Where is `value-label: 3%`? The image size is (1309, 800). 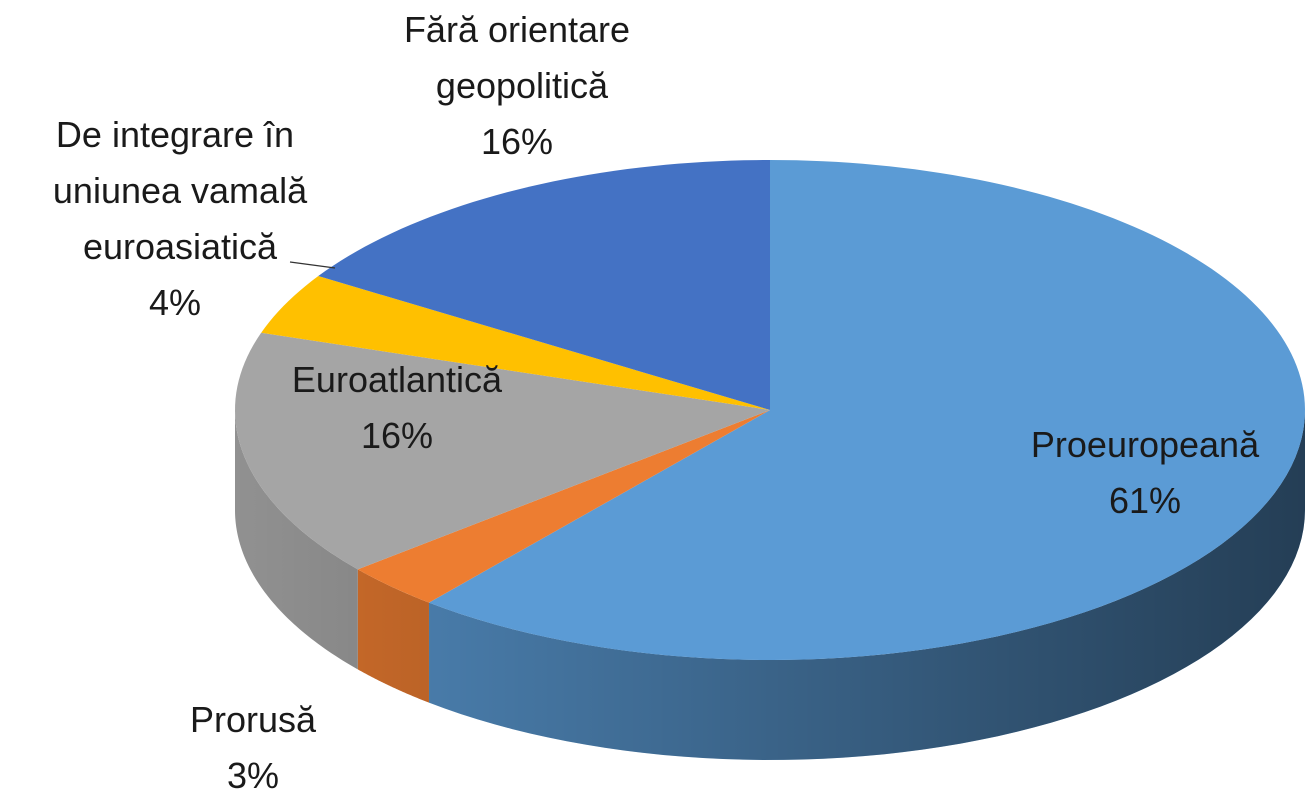
value-label: 3% is located at coordinates (253, 775).